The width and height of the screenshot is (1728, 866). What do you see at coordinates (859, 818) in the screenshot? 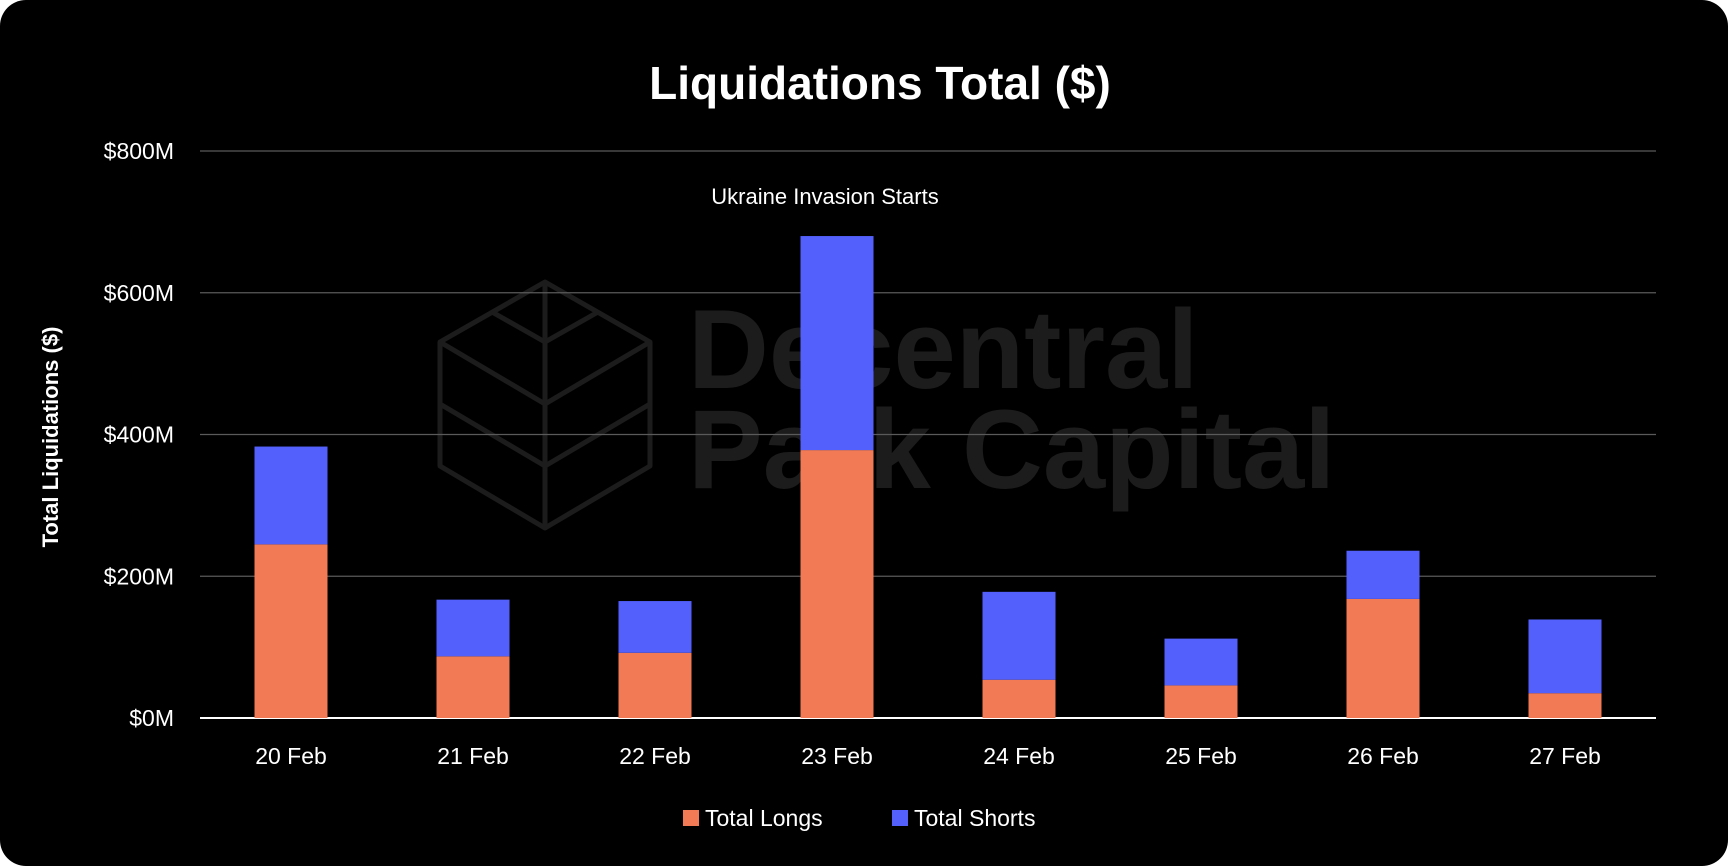
I see `legend: Total Longs Total Shorts` at bounding box center [859, 818].